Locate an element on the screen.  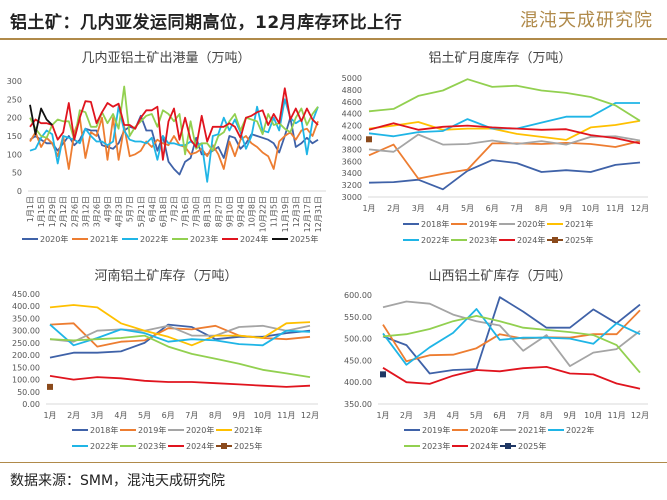
y-tick-label: 50.00 is located at coordinates (28, 392).